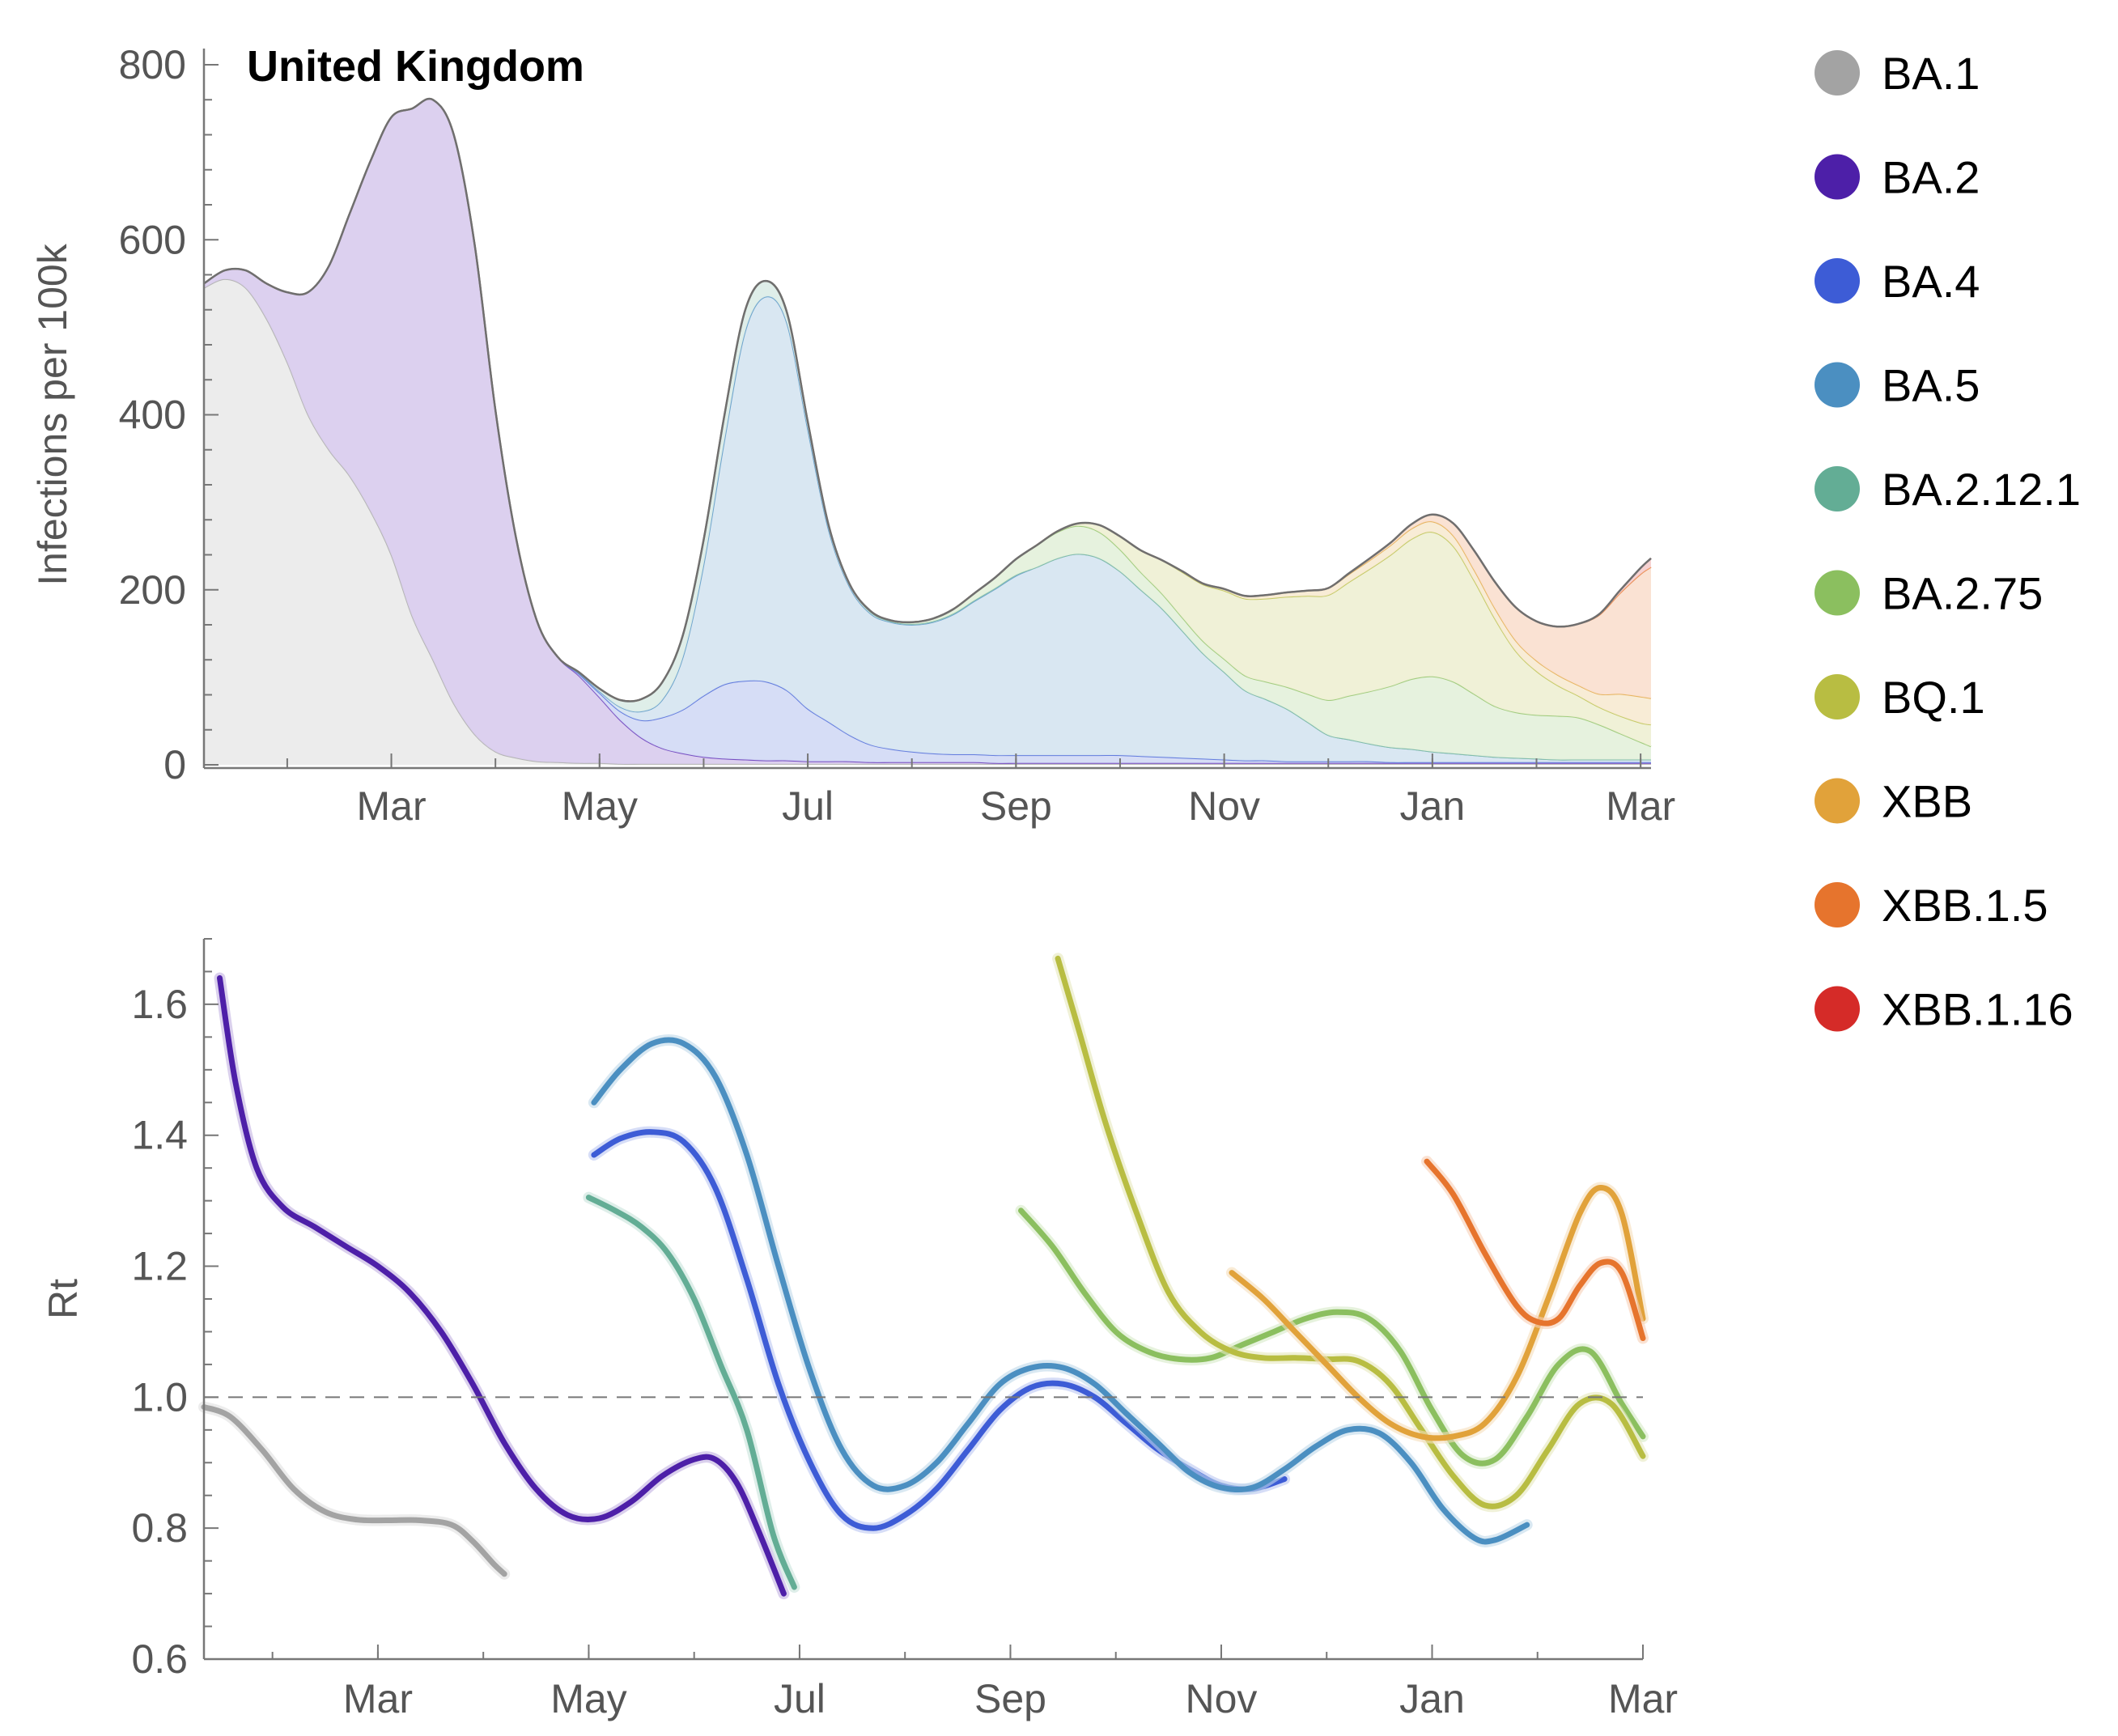 This screenshot has width=2118, height=1736. What do you see at coordinates (1931, 73) in the screenshot?
I see `legend-label-ba-1: BA.1` at bounding box center [1931, 73].